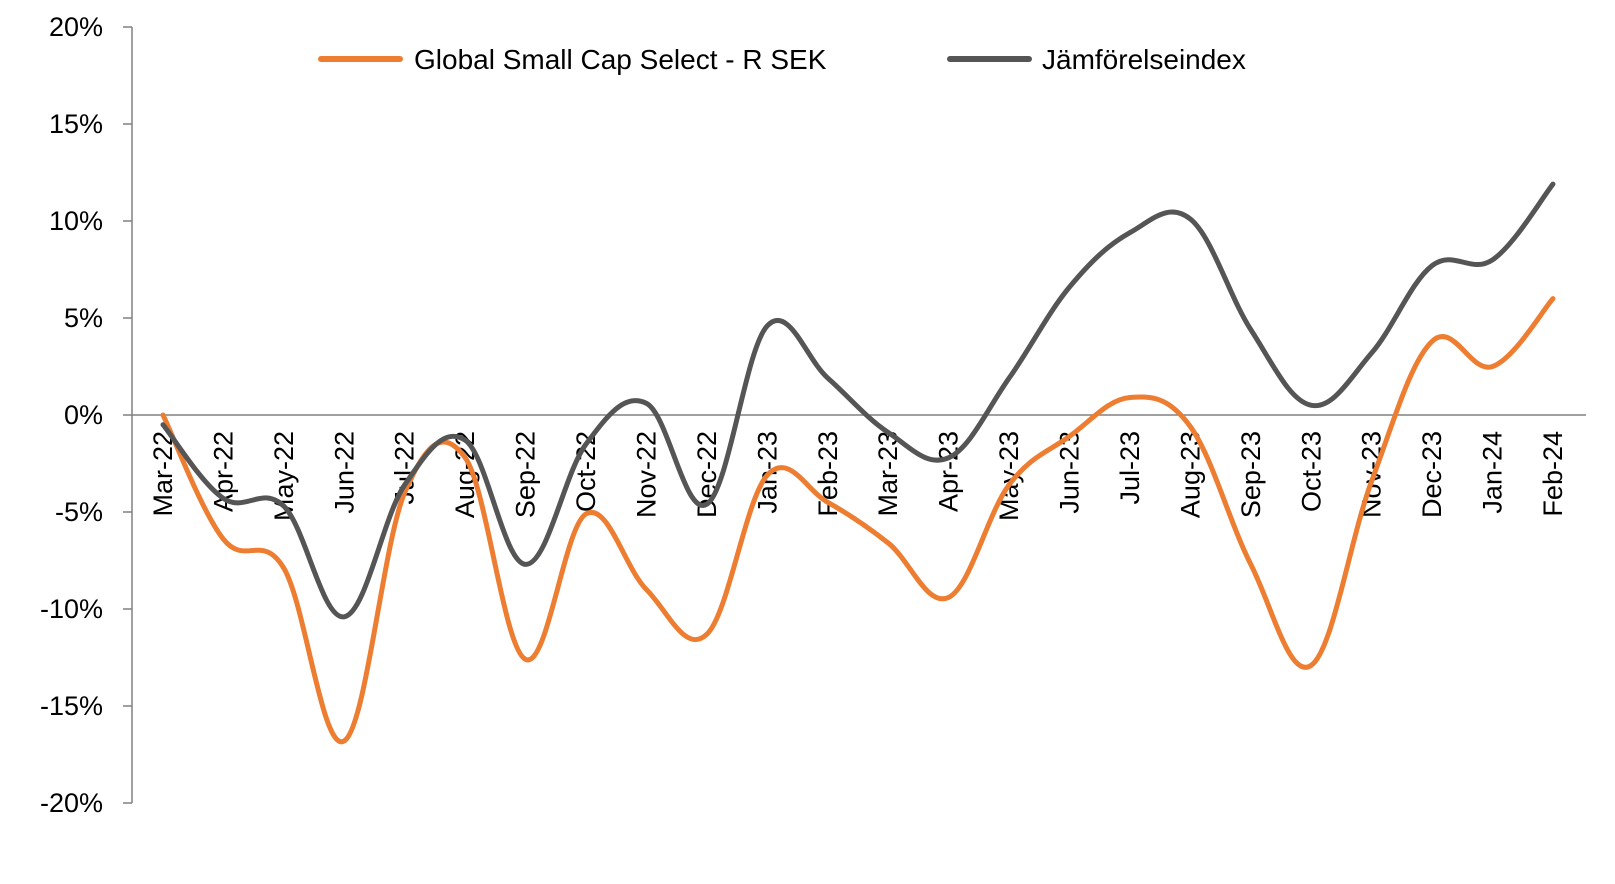  What do you see at coordinates (83, 415) in the screenshot?
I see `y-tick-label: 0%` at bounding box center [83, 415].